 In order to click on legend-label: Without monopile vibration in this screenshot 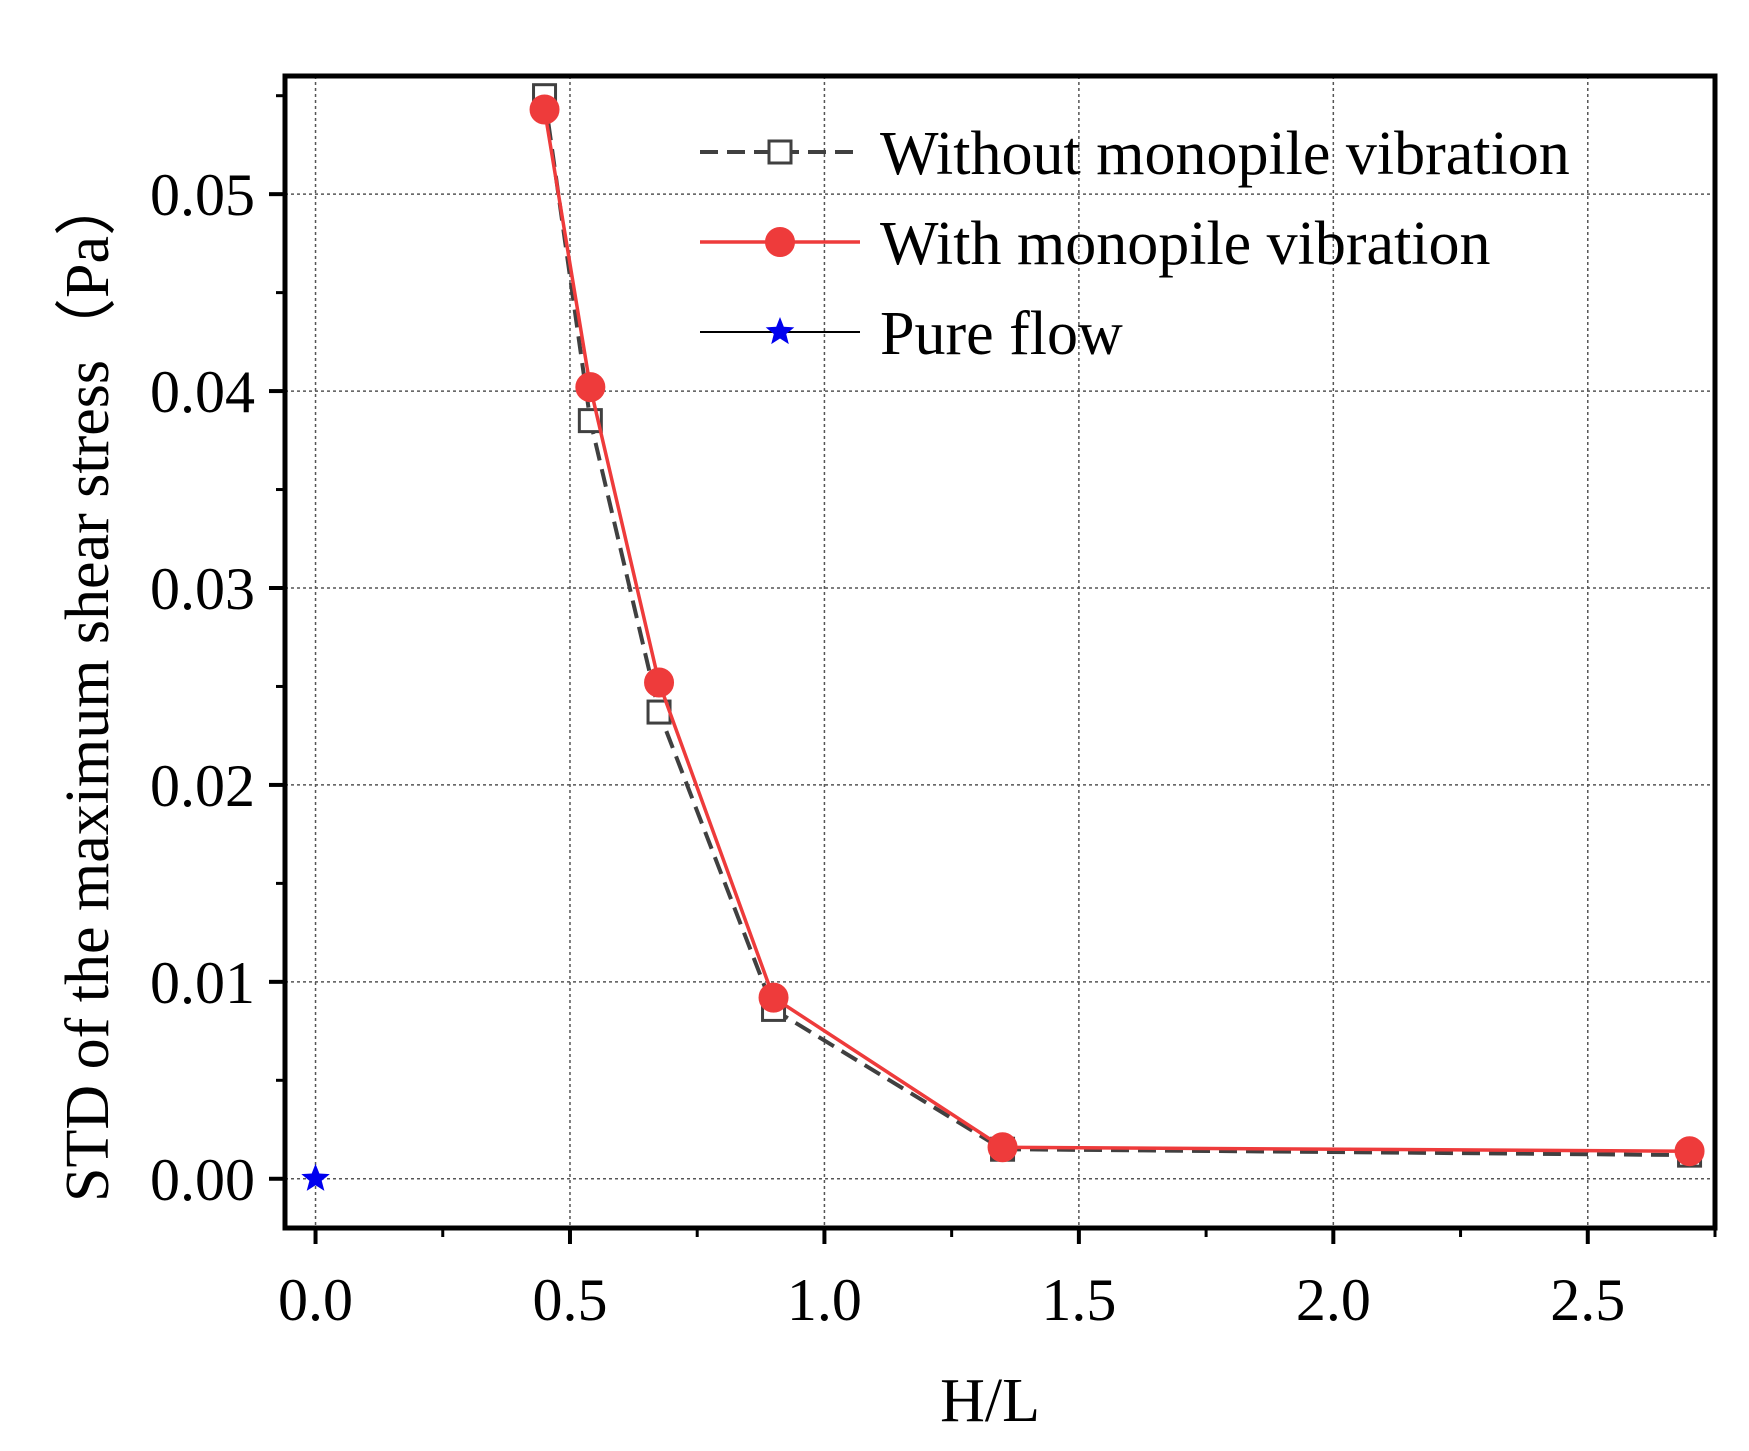, I will do `click(1225, 154)`.